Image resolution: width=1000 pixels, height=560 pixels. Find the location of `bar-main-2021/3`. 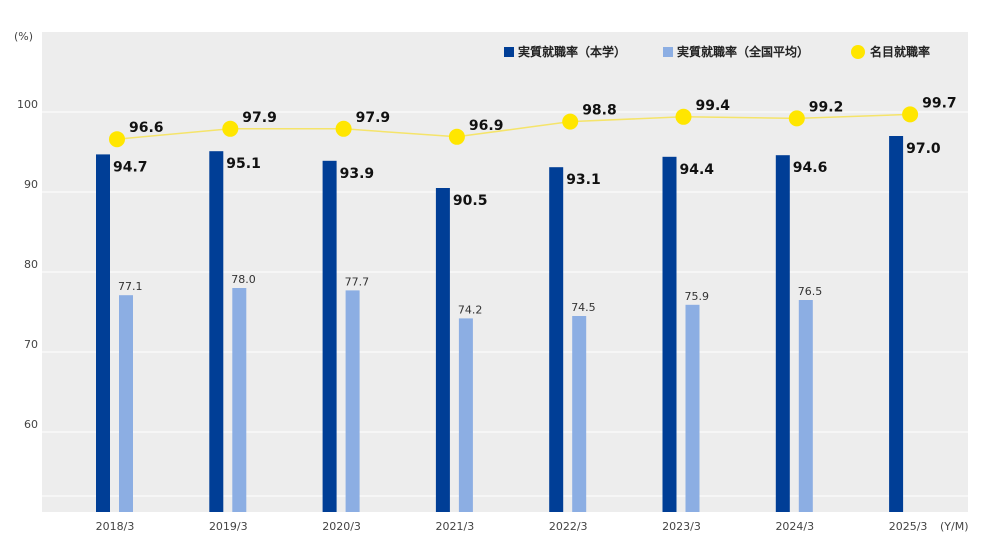

bar-main-2021/3 is located at coordinates (442, 350).